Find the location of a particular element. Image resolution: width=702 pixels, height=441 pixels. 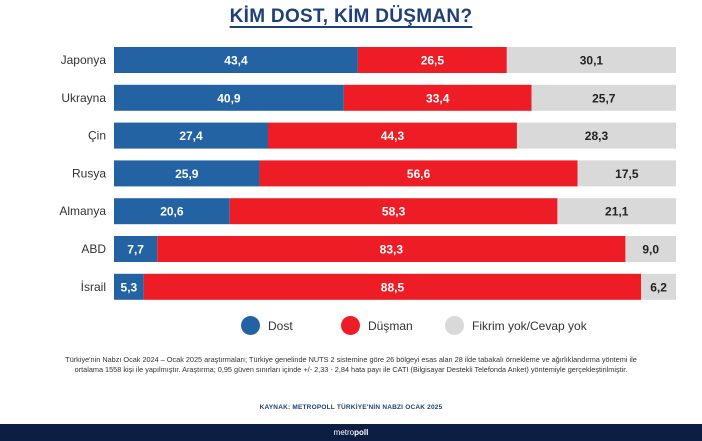

value-label-dusman-ukrayna: 33,4 is located at coordinates (438, 98).